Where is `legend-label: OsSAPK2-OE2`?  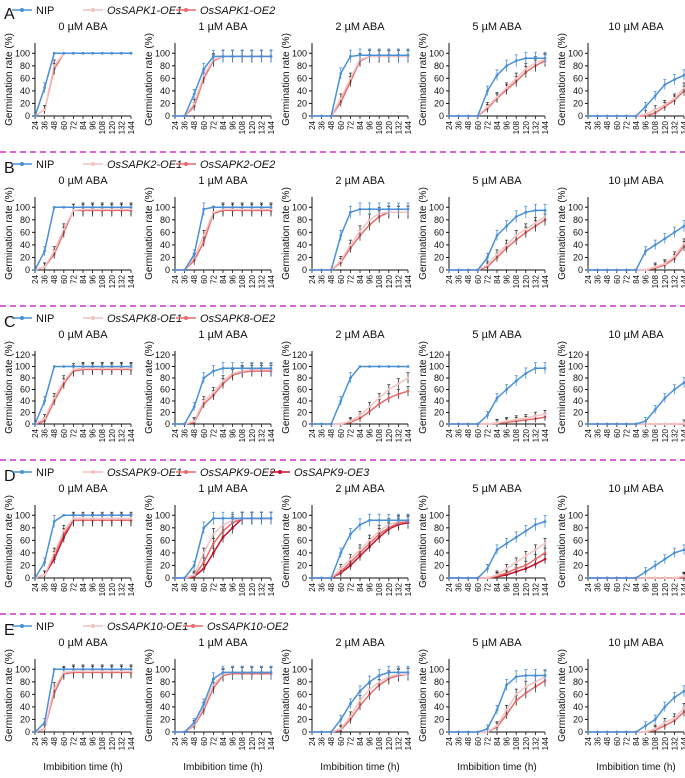 legend-label: OsSAPK2-OE2 is located at coordinates (237, 165).